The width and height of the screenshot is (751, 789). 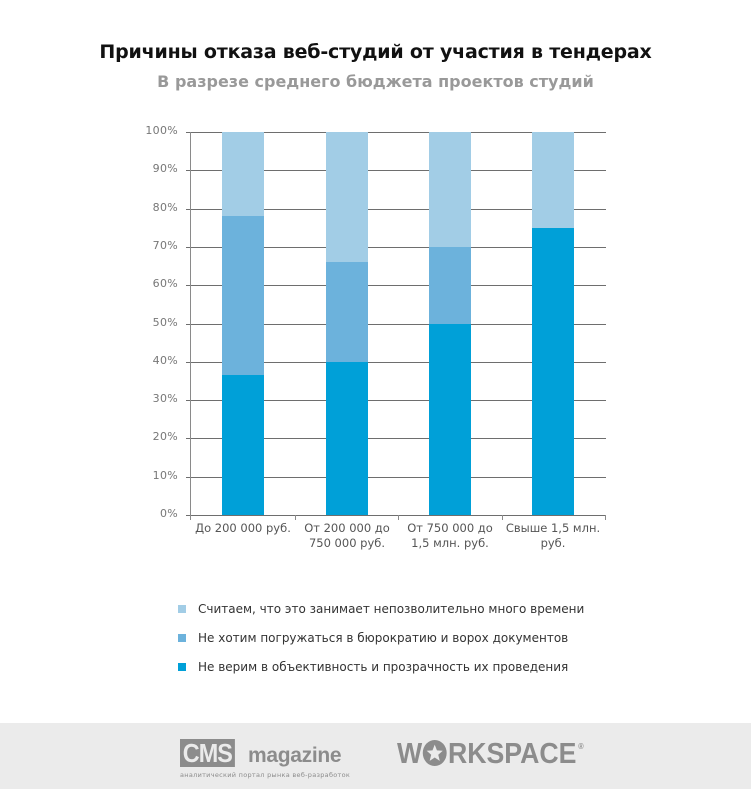 I want to click on x-label-line: Свыше 1,5 млн., so click(x=553, y=528).